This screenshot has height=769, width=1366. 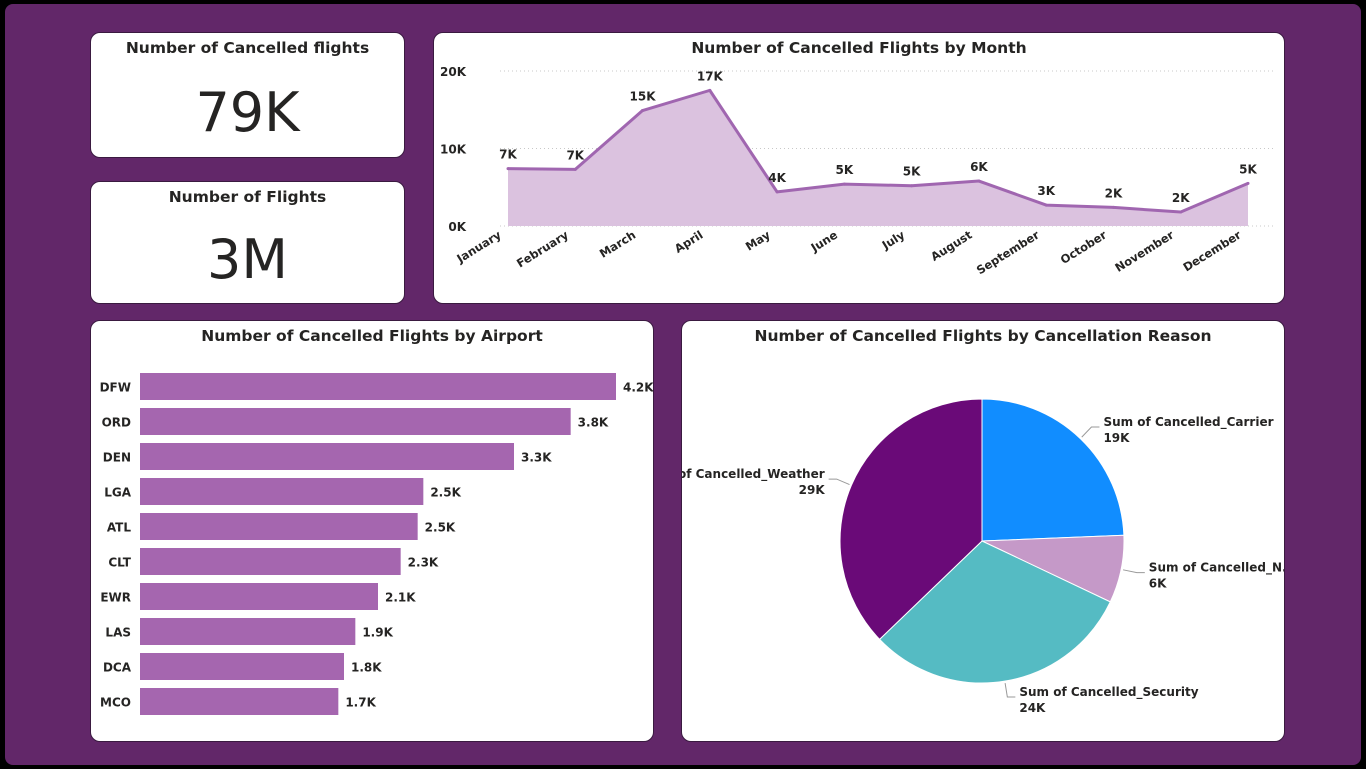 What do you see at coordinates (638, 388) in the screenshot?
I see `data-label: 4.2K` at bounding box center [638, 388].